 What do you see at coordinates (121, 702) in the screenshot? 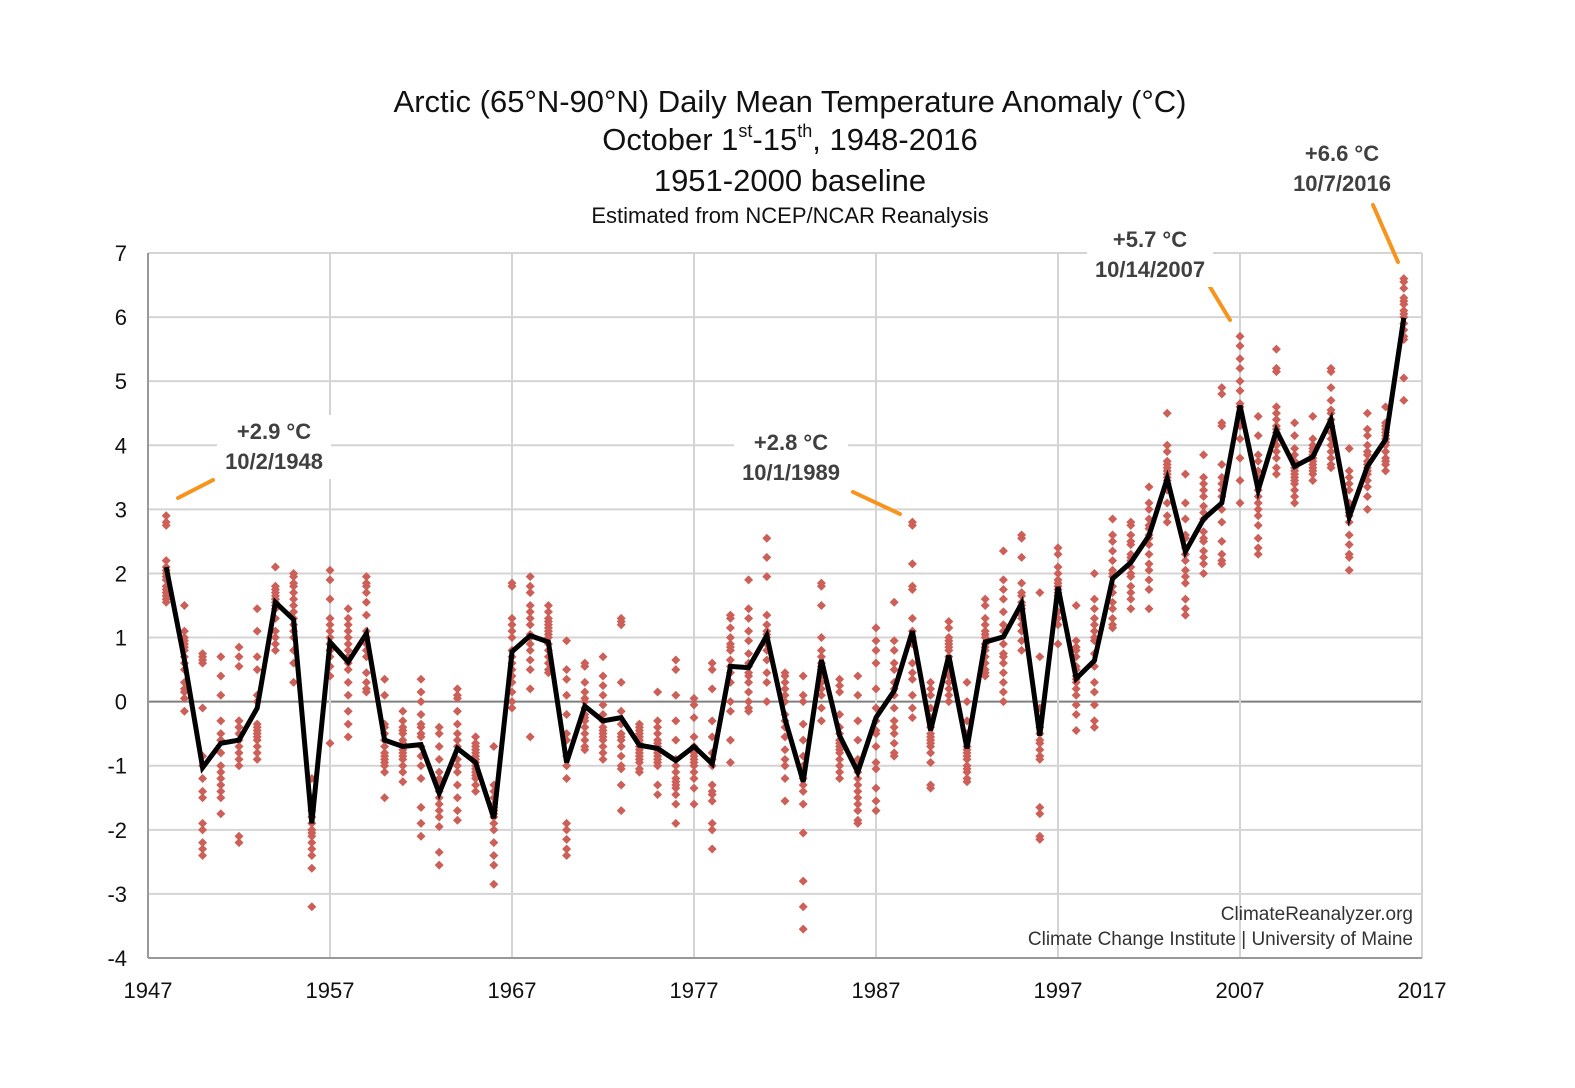
I see `y-tick-label: 0` at bounding box center [121, 702].